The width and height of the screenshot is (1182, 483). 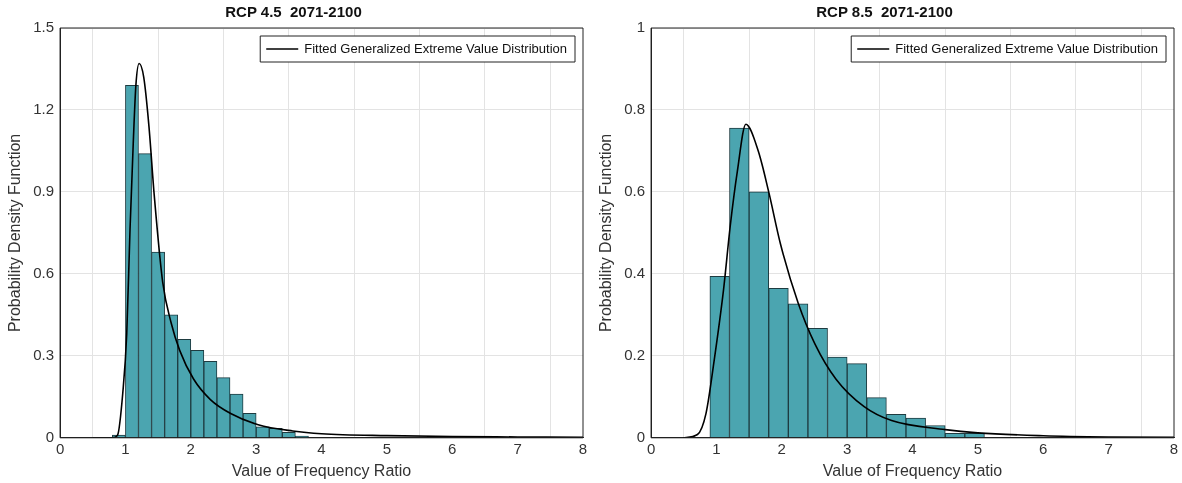 I want to click on y-tick-label: 1.5, so click(x=44, y=27).